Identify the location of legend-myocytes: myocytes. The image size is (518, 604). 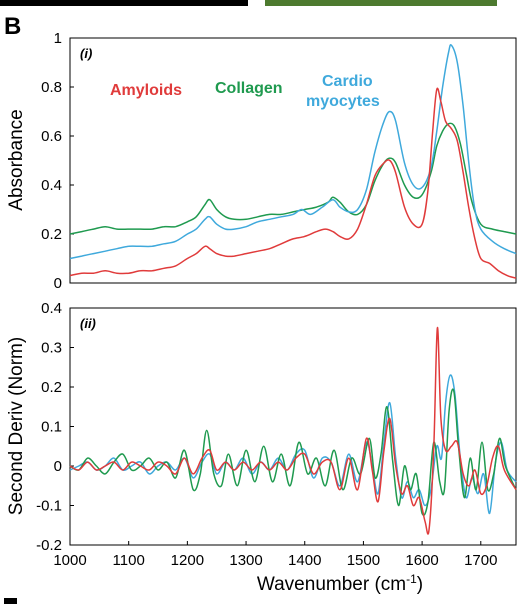
(343, 101).